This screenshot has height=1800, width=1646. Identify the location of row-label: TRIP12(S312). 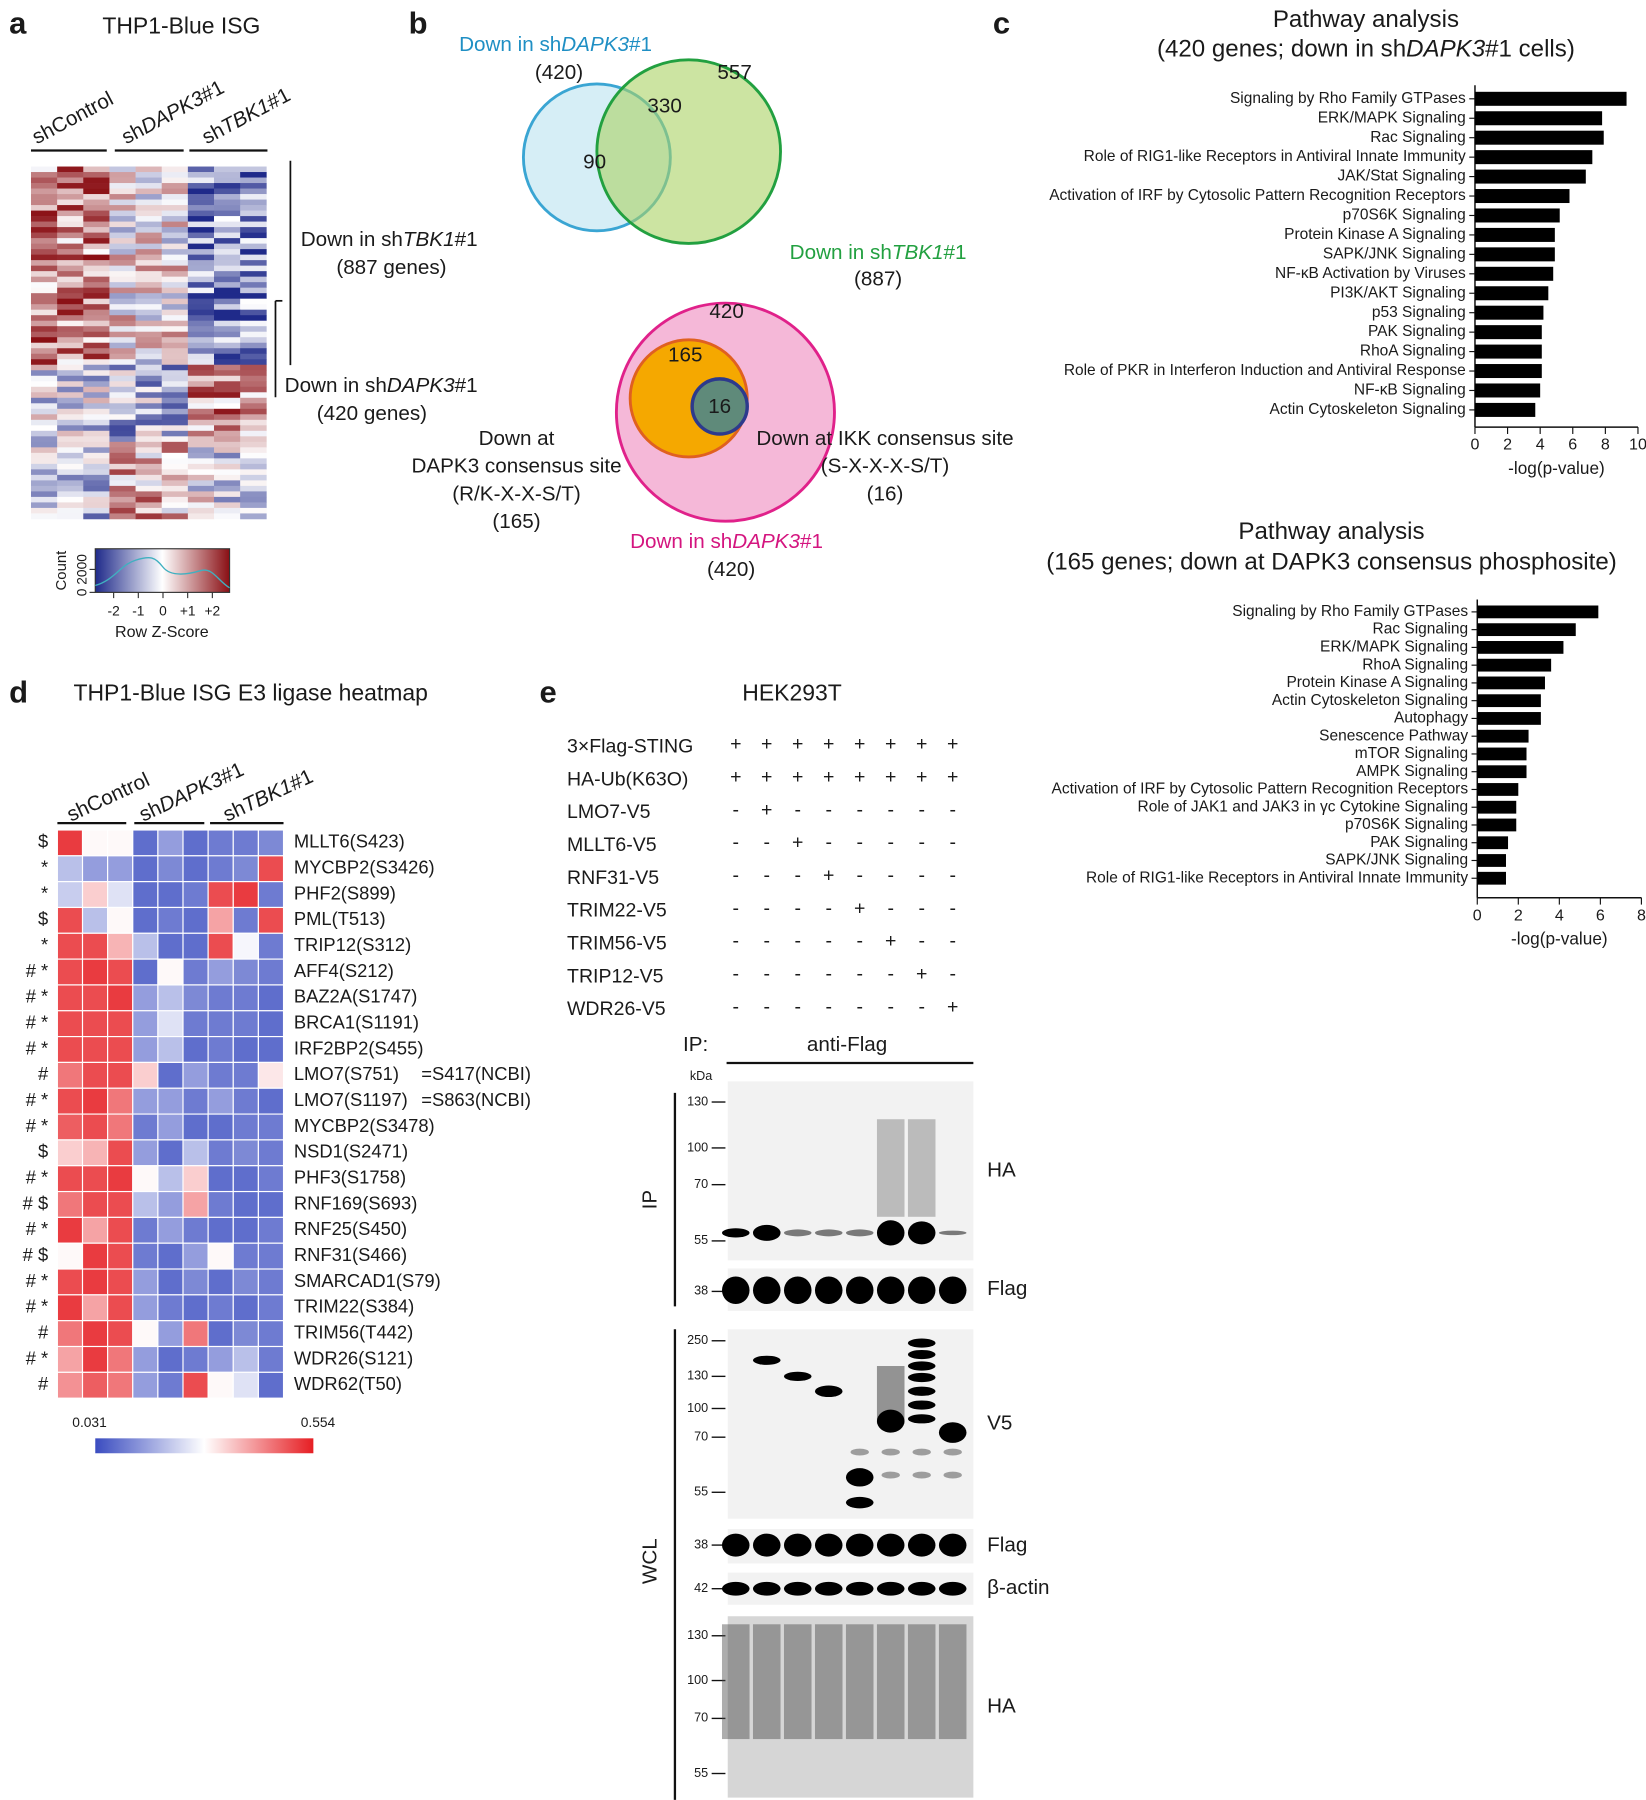
(352, 944).